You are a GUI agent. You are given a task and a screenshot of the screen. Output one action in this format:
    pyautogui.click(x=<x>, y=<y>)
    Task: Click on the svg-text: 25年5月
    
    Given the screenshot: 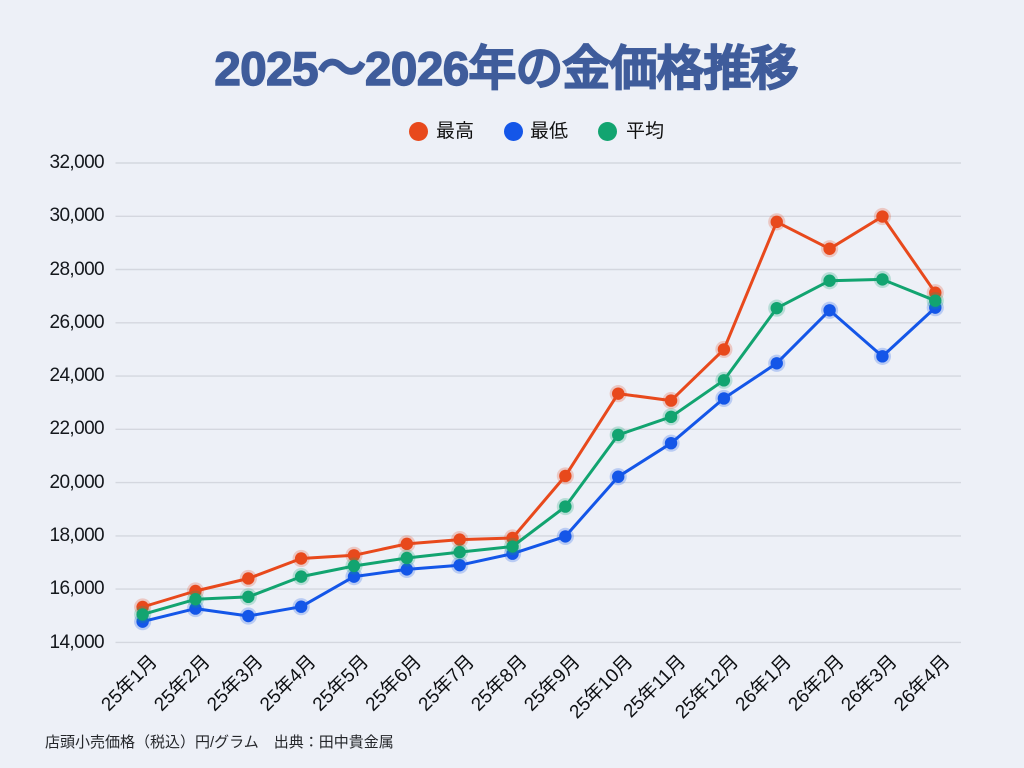 What is the action you would take?
    pyautogui.click(x=340, y=683)
    